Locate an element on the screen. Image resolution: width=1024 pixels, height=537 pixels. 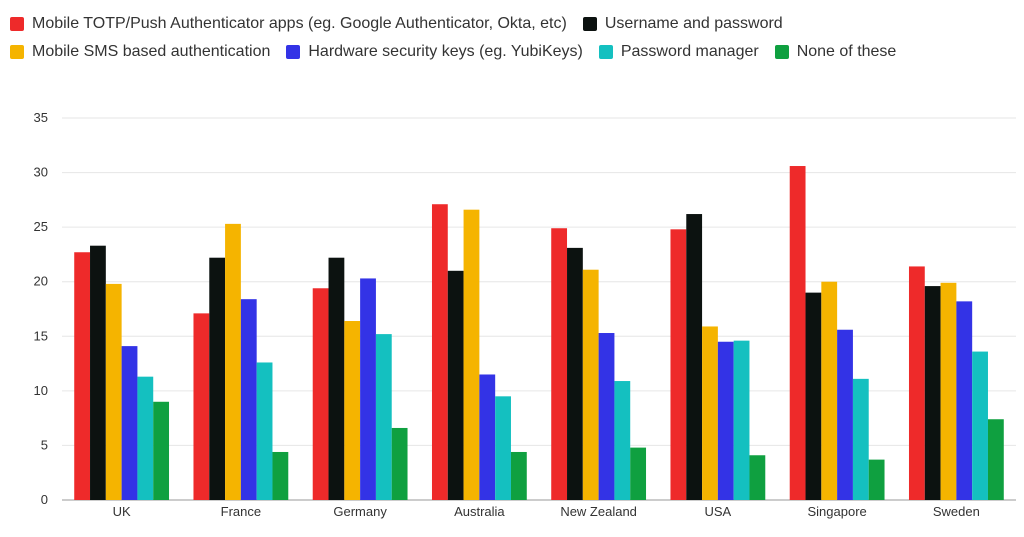
y-tick-label: 15 is located at coordinates (41, 335).